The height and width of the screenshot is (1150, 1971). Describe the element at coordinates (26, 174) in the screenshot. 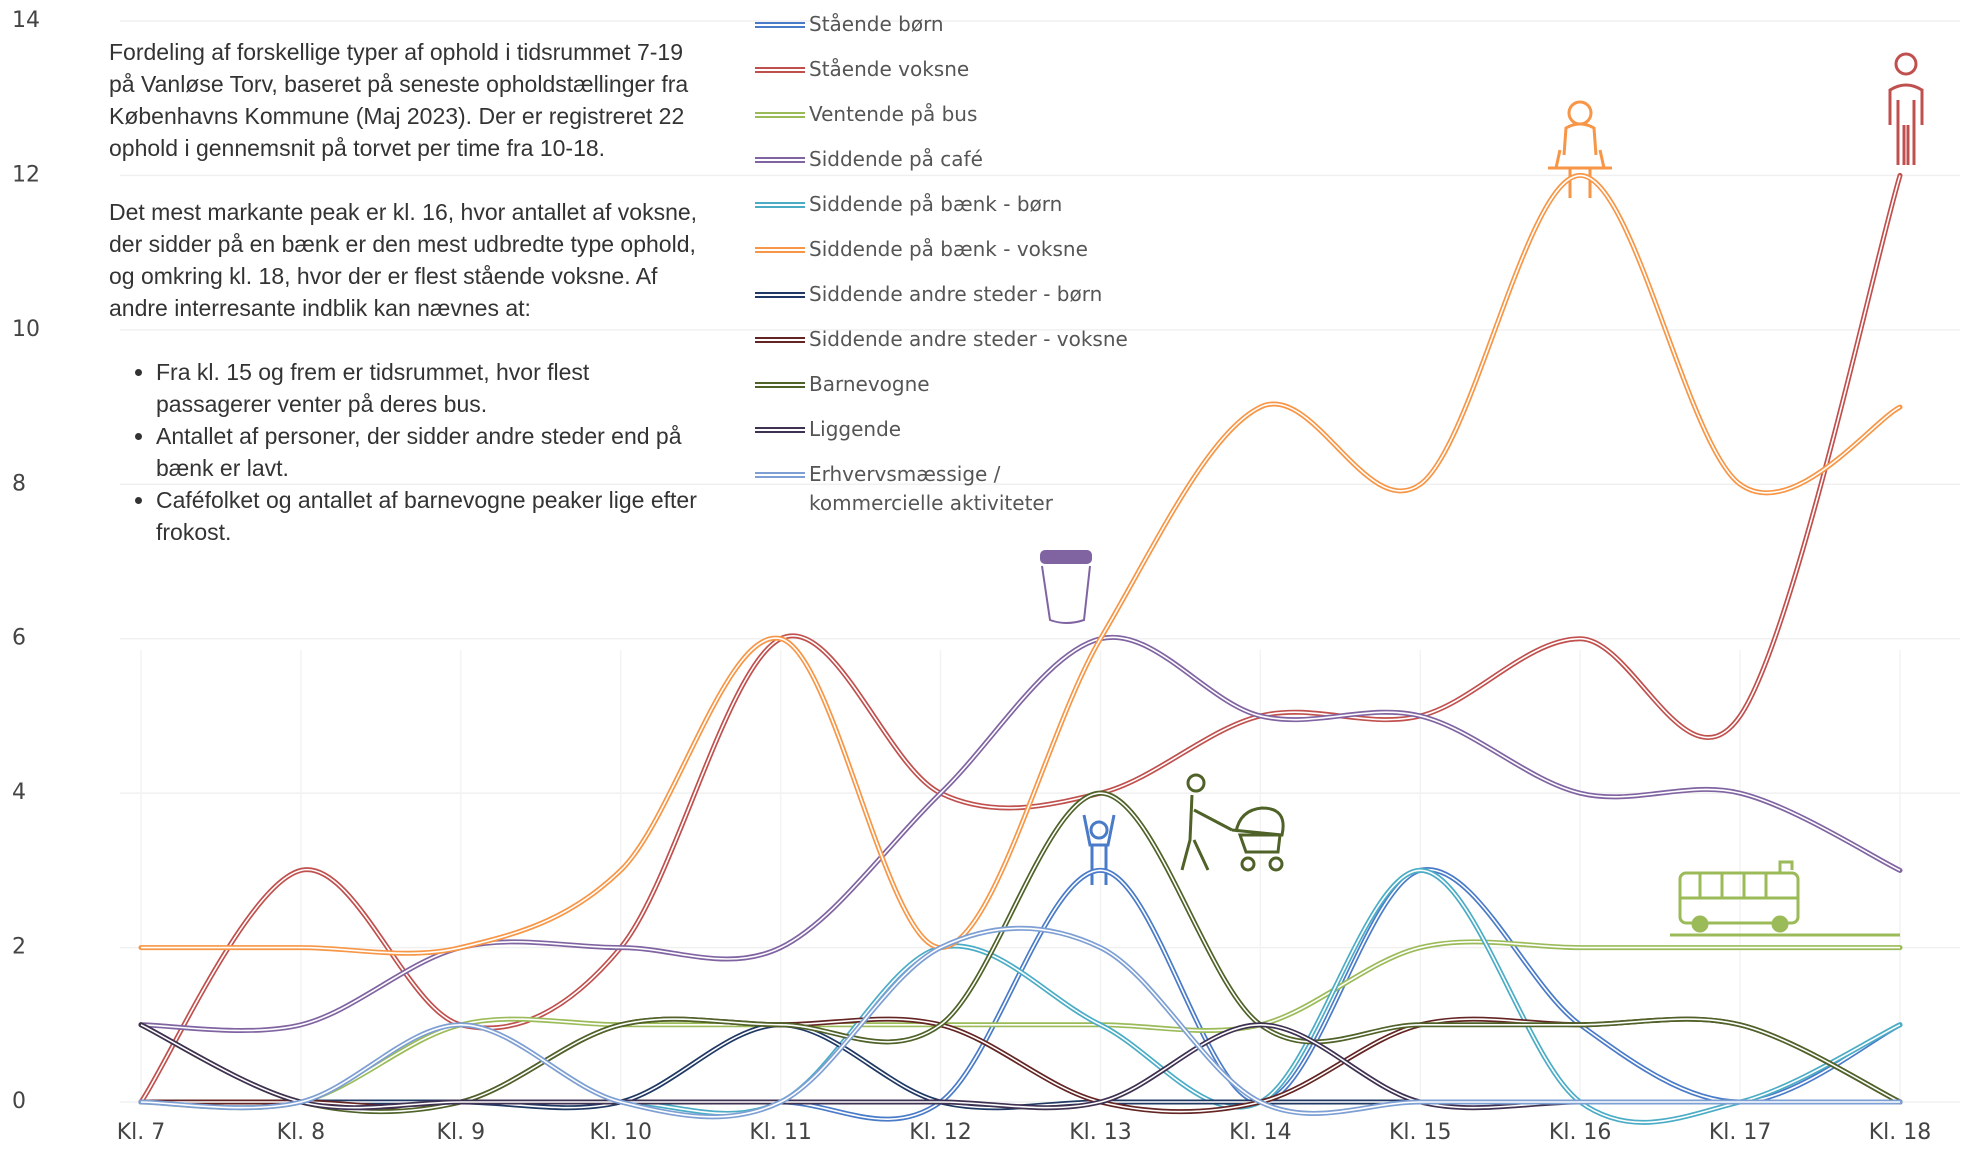

I see `y-tick-label: 12` at that location.